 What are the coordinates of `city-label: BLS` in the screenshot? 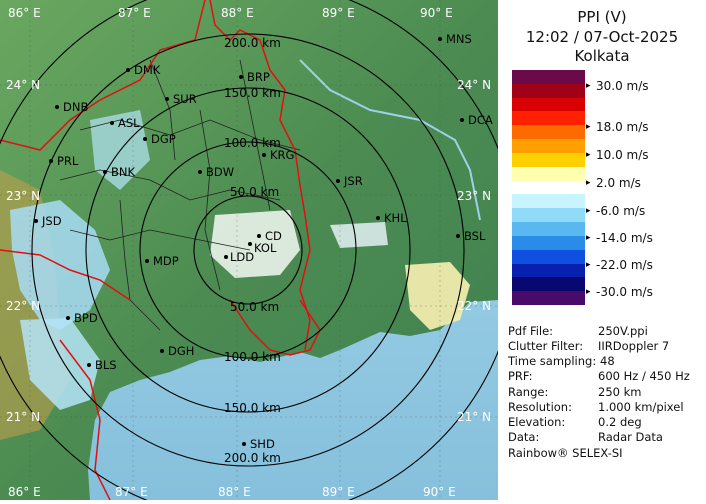 It's located at (106, 365).